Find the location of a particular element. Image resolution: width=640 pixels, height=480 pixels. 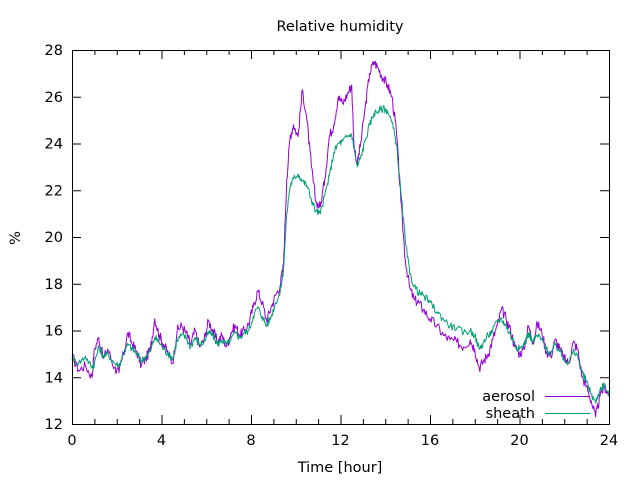

x-tick-label: 0 is located at coordinates (71, 441).